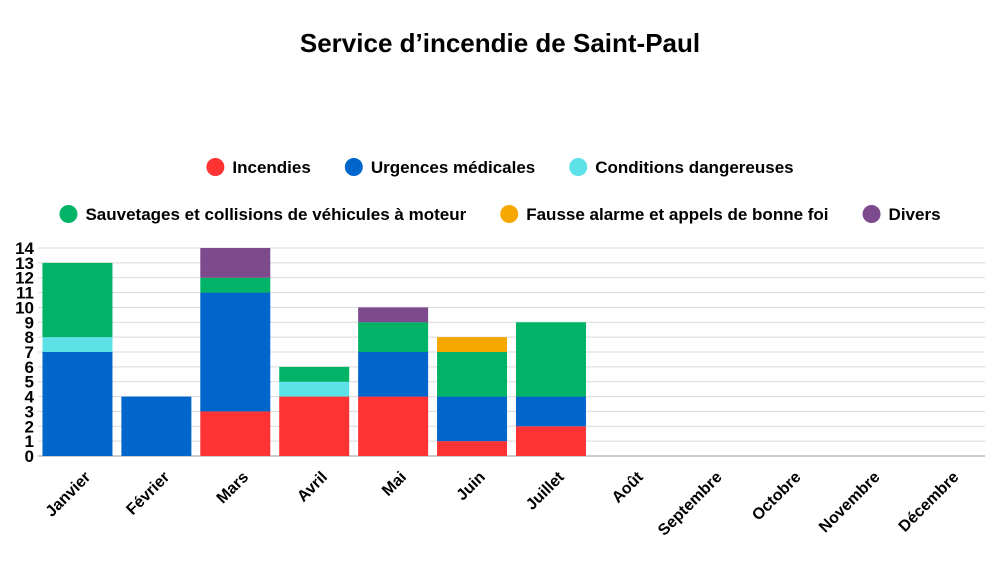 This screenshot has height=563, width=1000. Describe the element at coordinates (312, 487) in the screenshot. I see `x-tick-label: Avril` at that location.